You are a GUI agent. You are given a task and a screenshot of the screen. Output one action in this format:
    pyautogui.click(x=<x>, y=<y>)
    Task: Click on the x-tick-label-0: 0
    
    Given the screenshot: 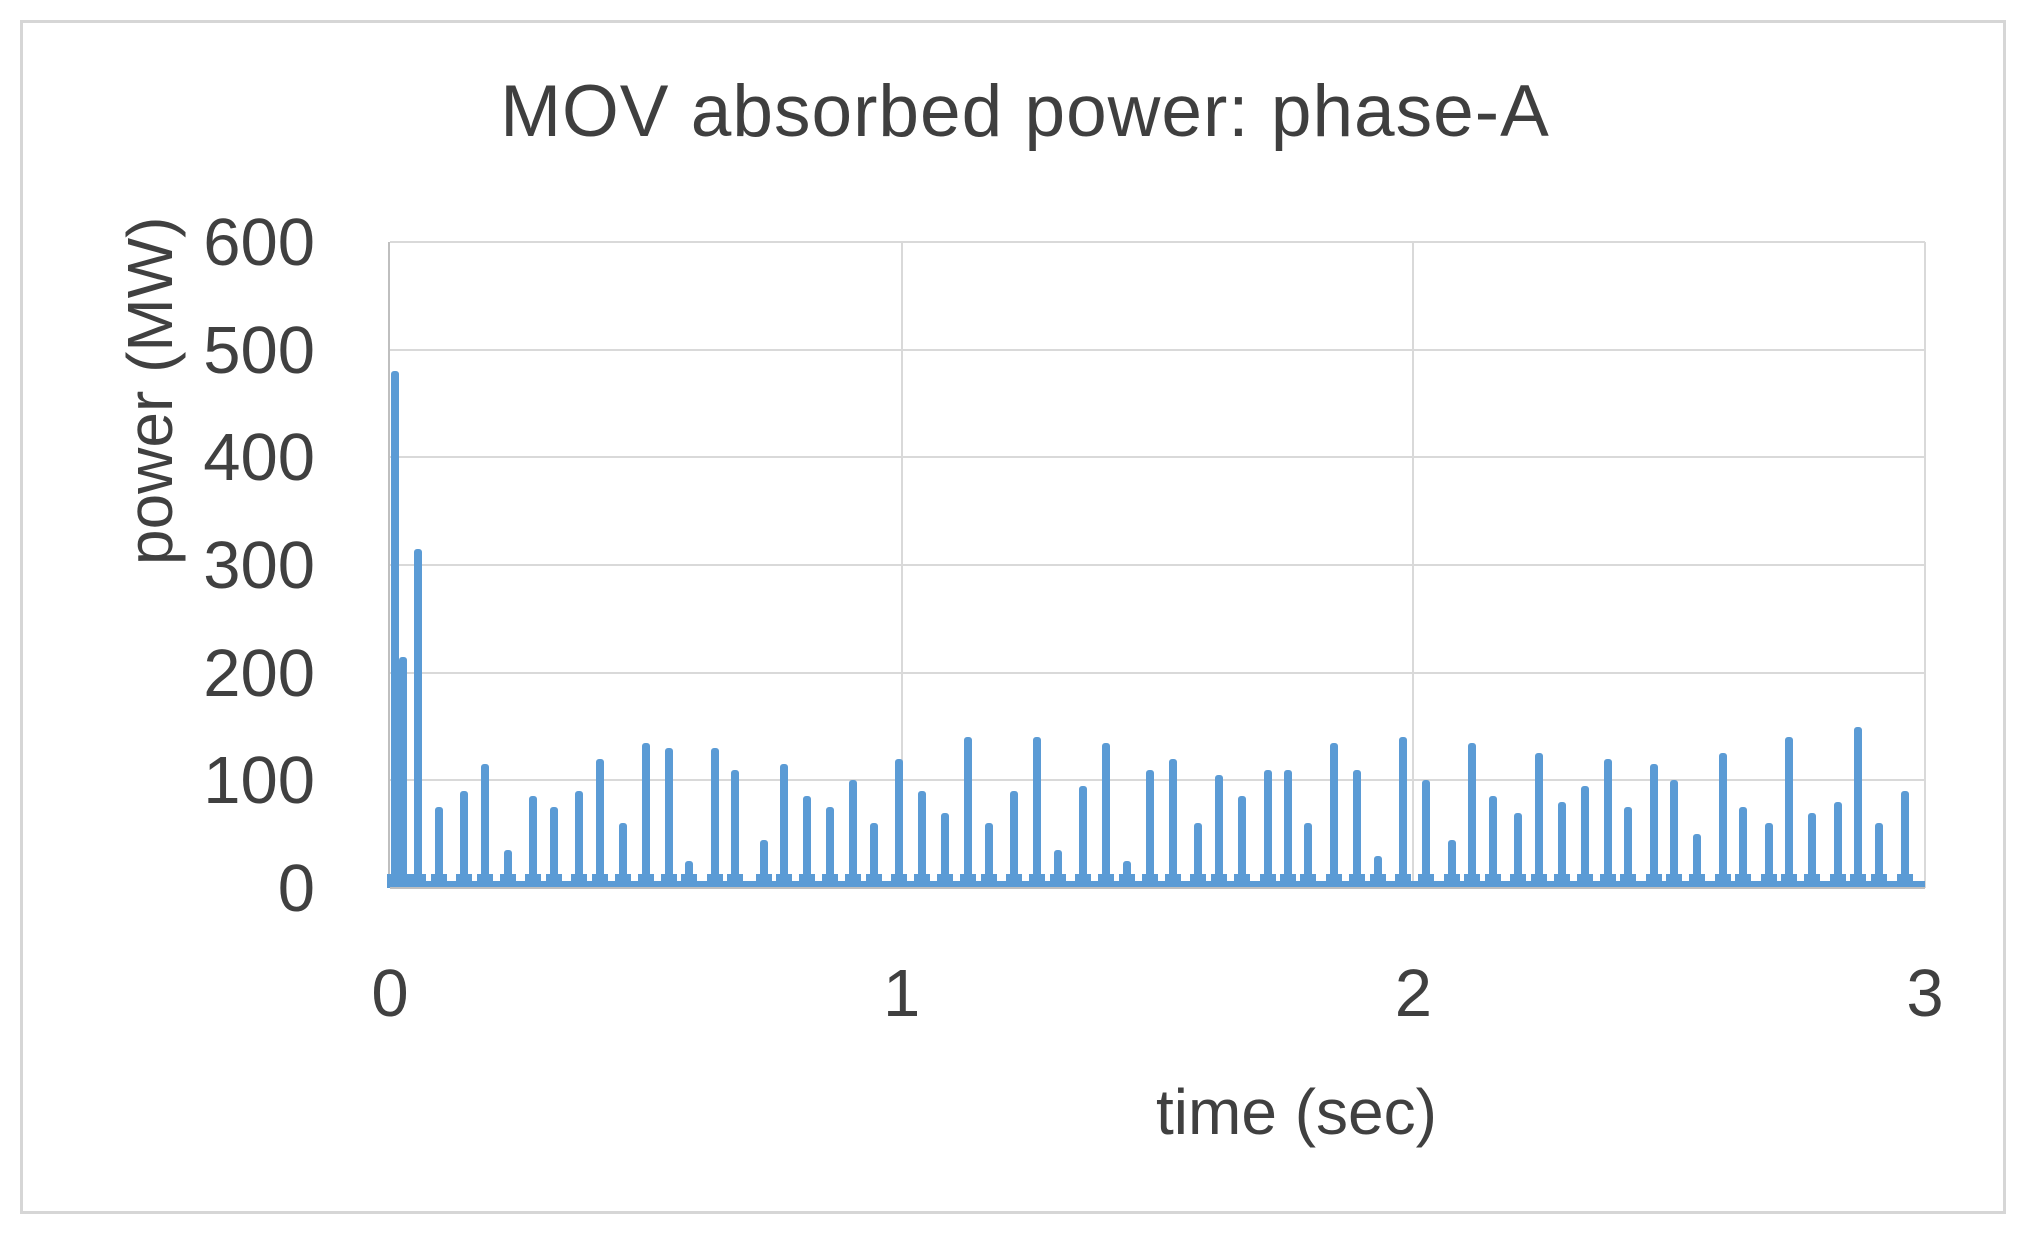 What is the action you would take?
    pyautogui.click(x=390, y=993)
    